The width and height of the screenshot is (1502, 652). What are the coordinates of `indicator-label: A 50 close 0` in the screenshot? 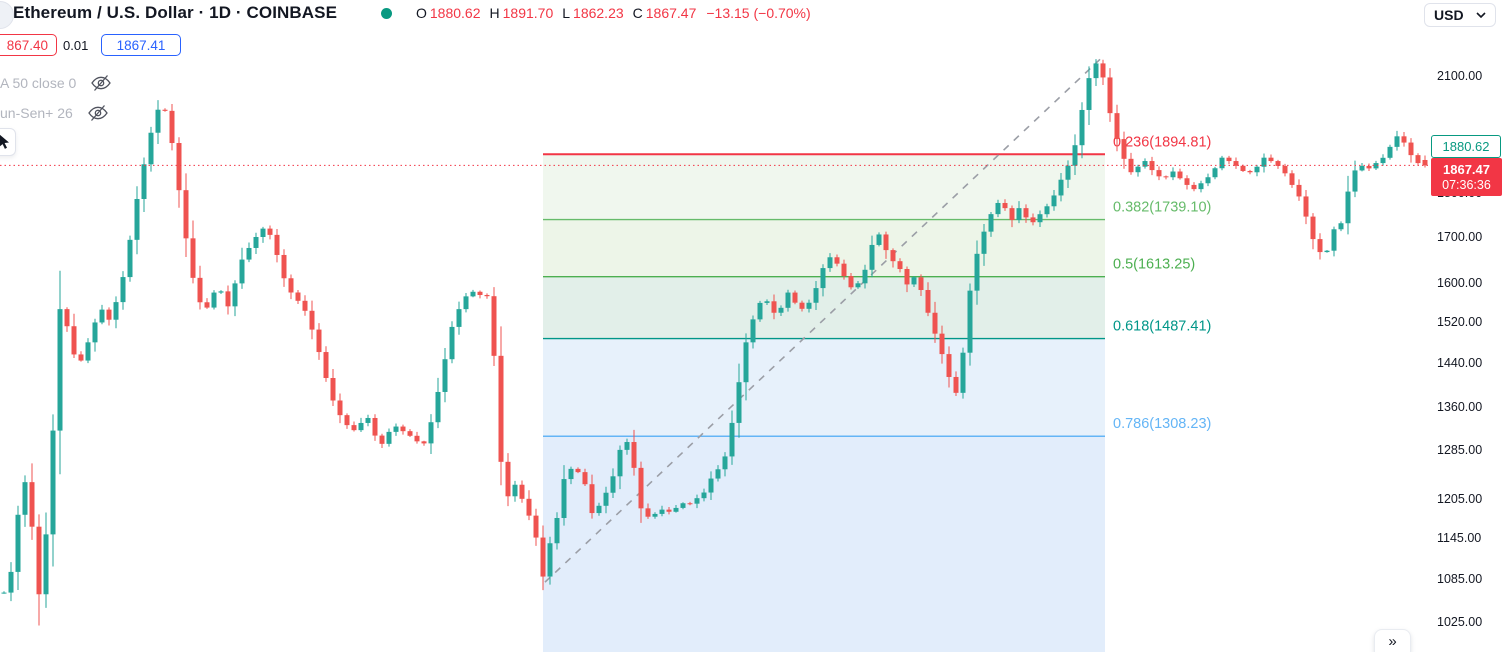 It's located at (38, 83).